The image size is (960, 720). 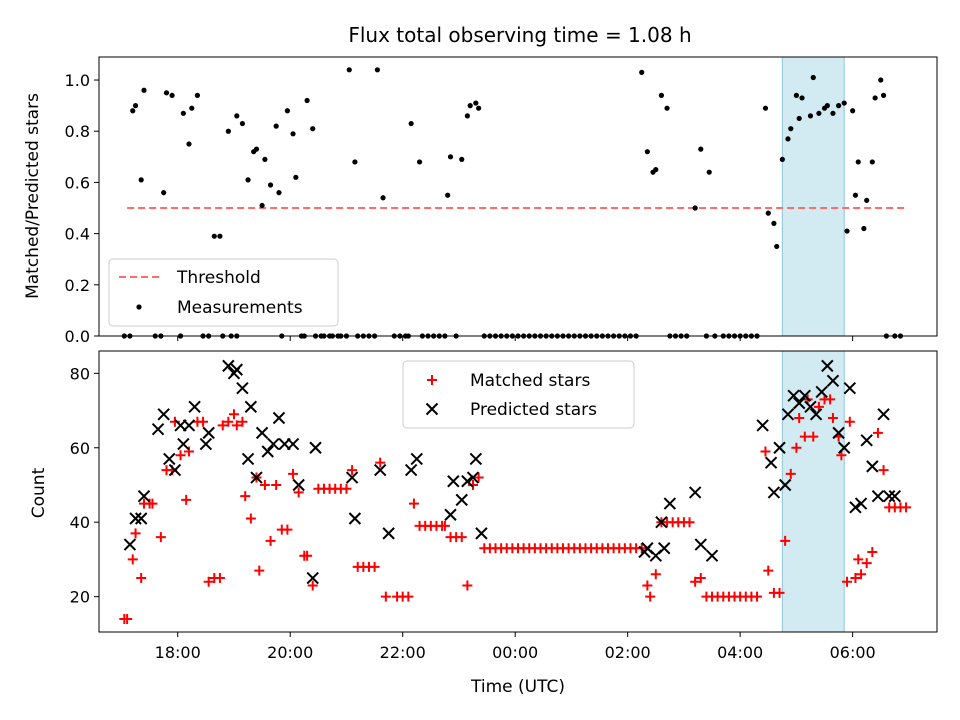 I want to click on legend-matched-label: Matched stars, so click(x=530, y=381).